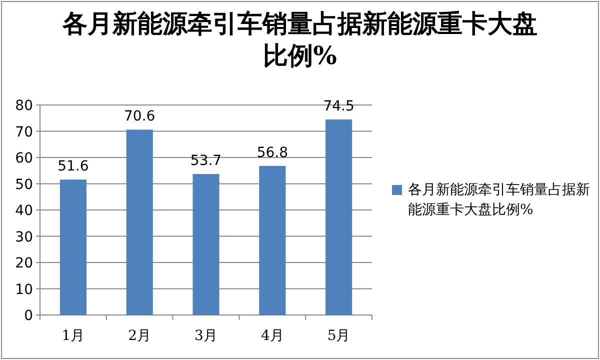  I want to click on title: 各月新能源牵引车销量占据新能源重卡大盘比例%, so click(299, 40).